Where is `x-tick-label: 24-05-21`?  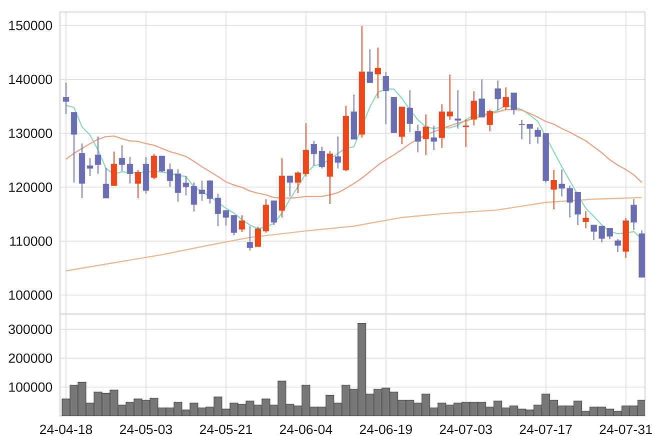 x-tick-label: 24-05-21 is located at coordinates (226, 429).